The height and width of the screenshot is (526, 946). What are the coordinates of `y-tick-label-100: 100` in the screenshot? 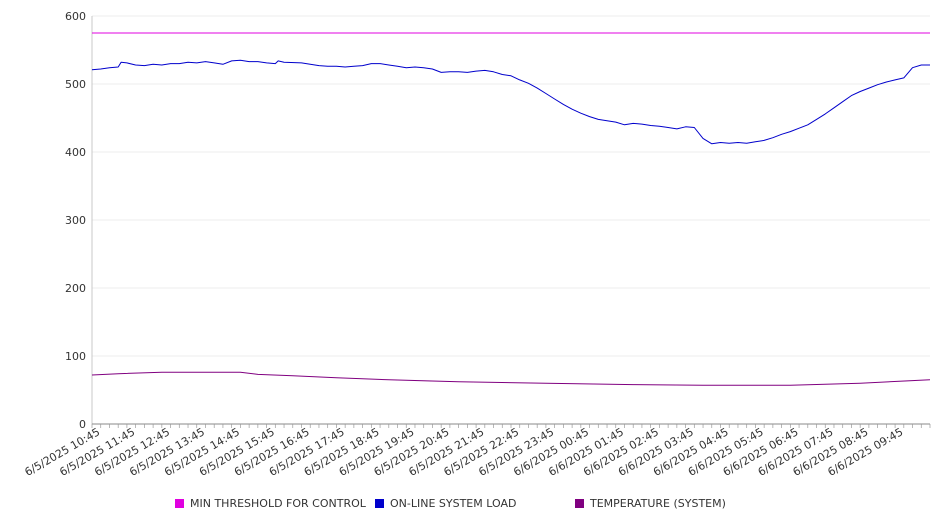 It's located at (75, 356).